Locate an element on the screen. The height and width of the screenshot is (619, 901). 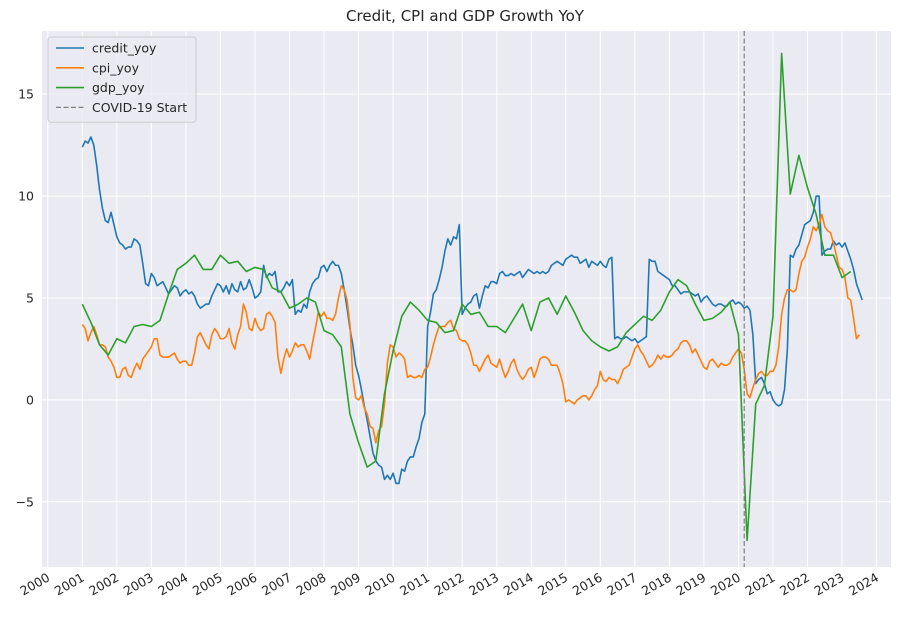
x-tick-label: 2020 is located at coordinates (725, 584).